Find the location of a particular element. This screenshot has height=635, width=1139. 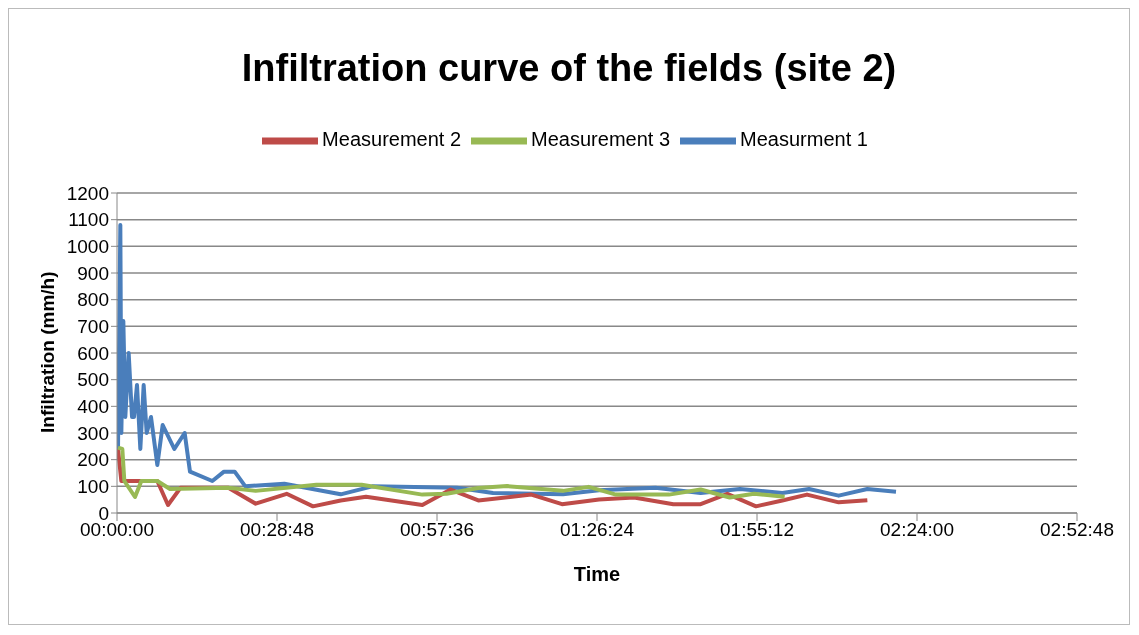

y-tick-label: 800 is located at coordinates (93, 300).